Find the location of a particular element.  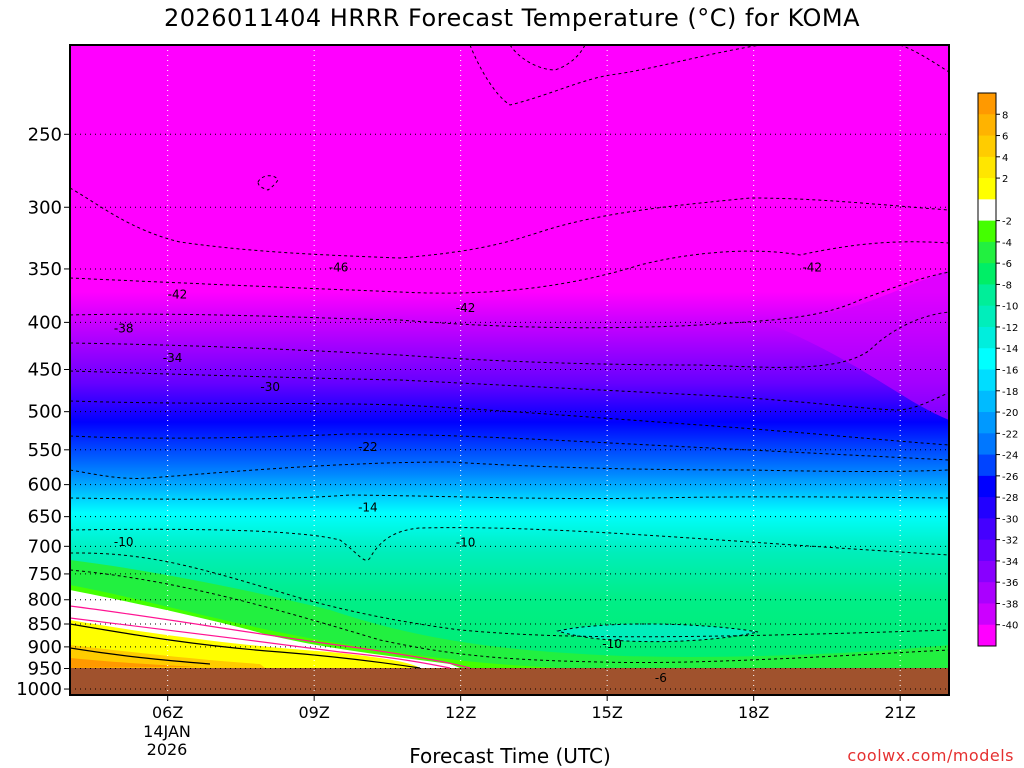

colorbar-label: -30 is located at coordinates (1010, 519).